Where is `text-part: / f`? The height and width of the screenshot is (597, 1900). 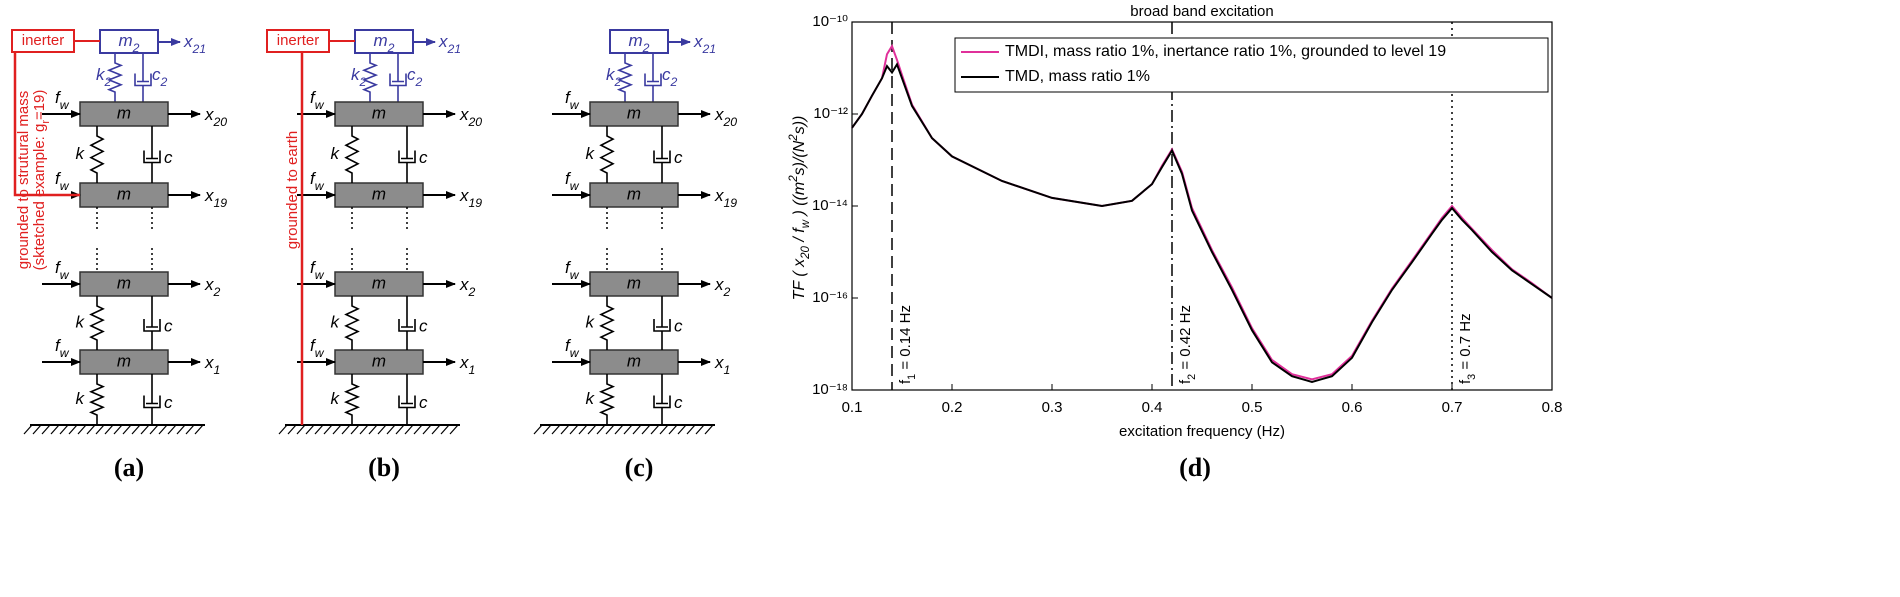
text-part: / f is located at coordinates (799, 236).